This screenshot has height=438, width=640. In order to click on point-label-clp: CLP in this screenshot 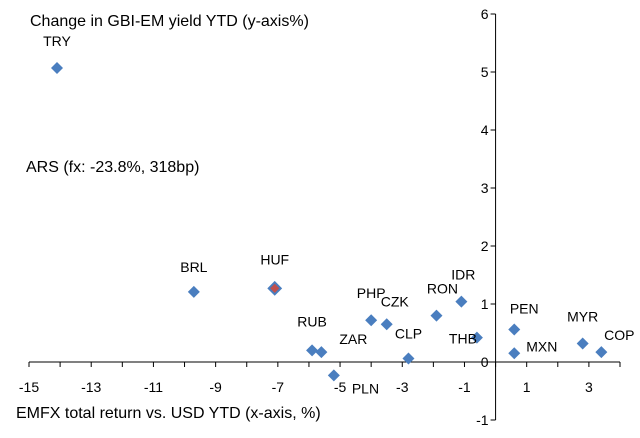, I will do `click(408, 334)`.